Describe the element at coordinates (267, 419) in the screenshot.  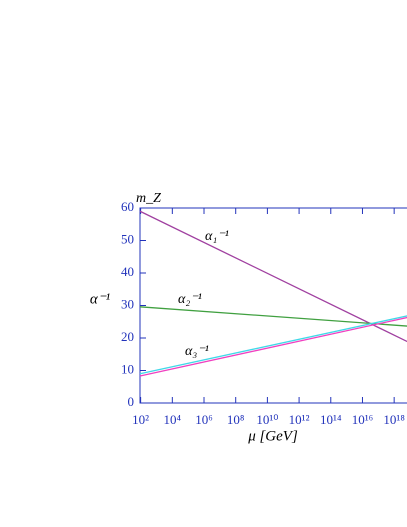
I see `x-tick-label: 10¹⁰` at that location.